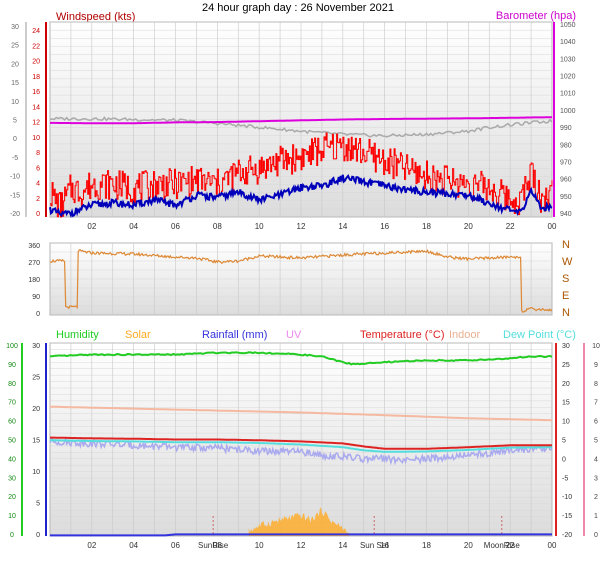 This screenshot has height=561, width=608. I want to click on windspeed-tick: 0, so click(38, 214).